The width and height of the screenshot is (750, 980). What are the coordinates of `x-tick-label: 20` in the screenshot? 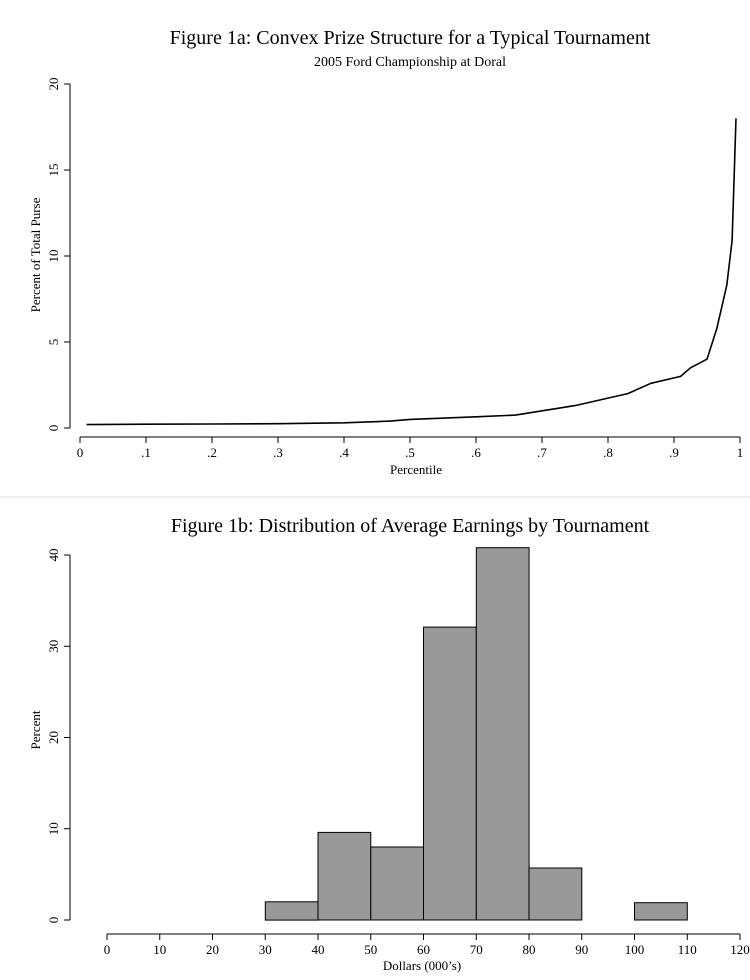 It's located at (212, 949).